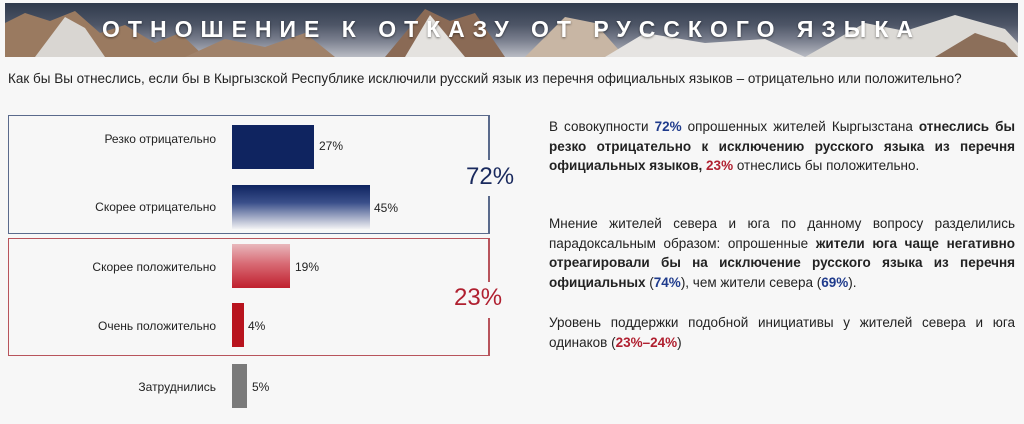 The image size is (1024, 424). I want to click on bar-row: Резко отрицательно 27%, so click(240, 147).